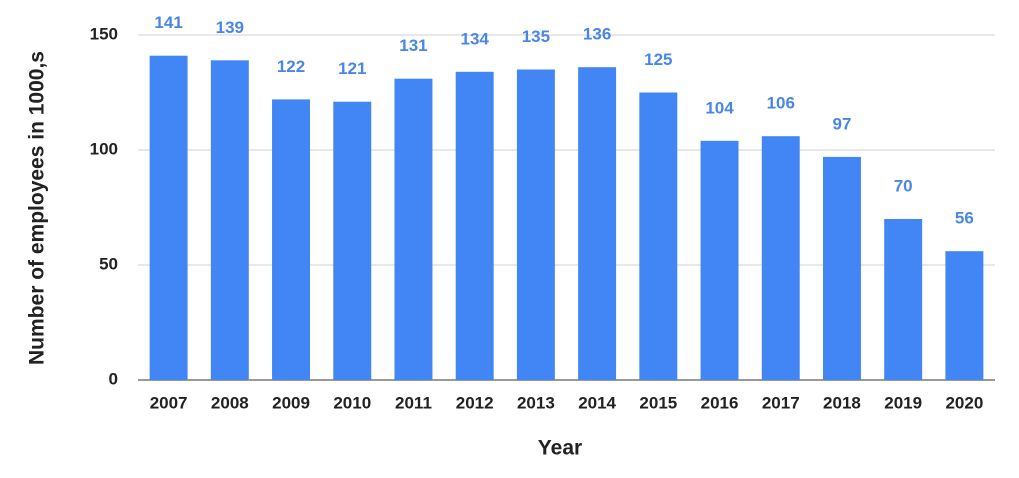 This screenshot has width=1019, height=478. Describe the element at coordinates (475, 402) in the screenshot. I see `x-tick-label: 2012` at that location.